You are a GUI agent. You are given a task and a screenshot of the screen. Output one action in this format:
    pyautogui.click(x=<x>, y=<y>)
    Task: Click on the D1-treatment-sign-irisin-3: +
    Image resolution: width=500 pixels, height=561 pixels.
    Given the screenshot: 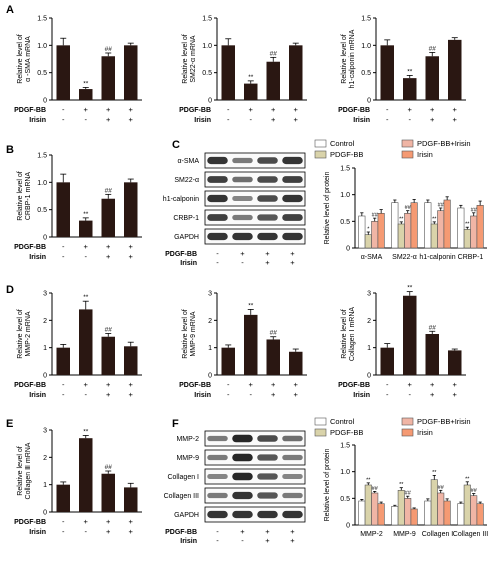 What is the action you would take?
    pyautogui.click(x=131, y=394)
    